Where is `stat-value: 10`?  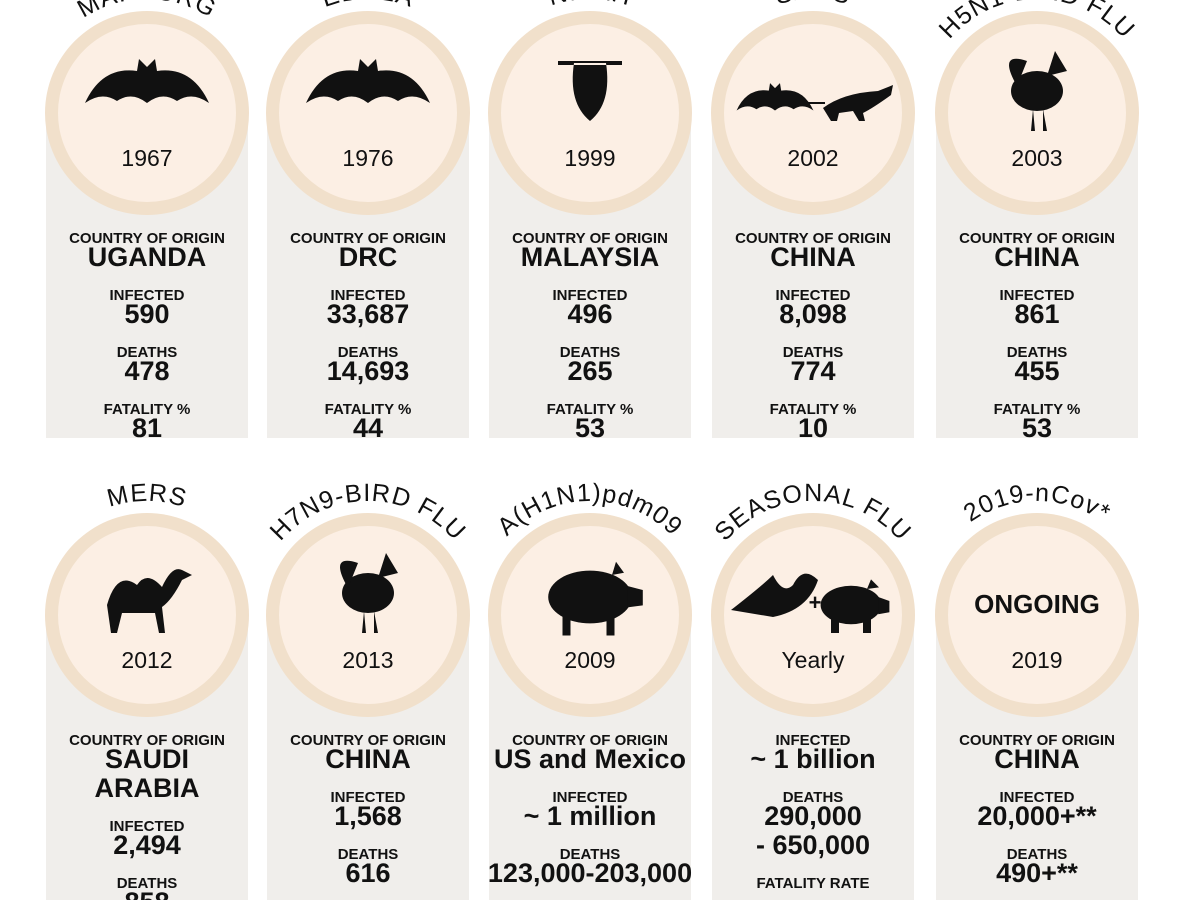
stat-value: 10 is located at coordinates (813, 428).